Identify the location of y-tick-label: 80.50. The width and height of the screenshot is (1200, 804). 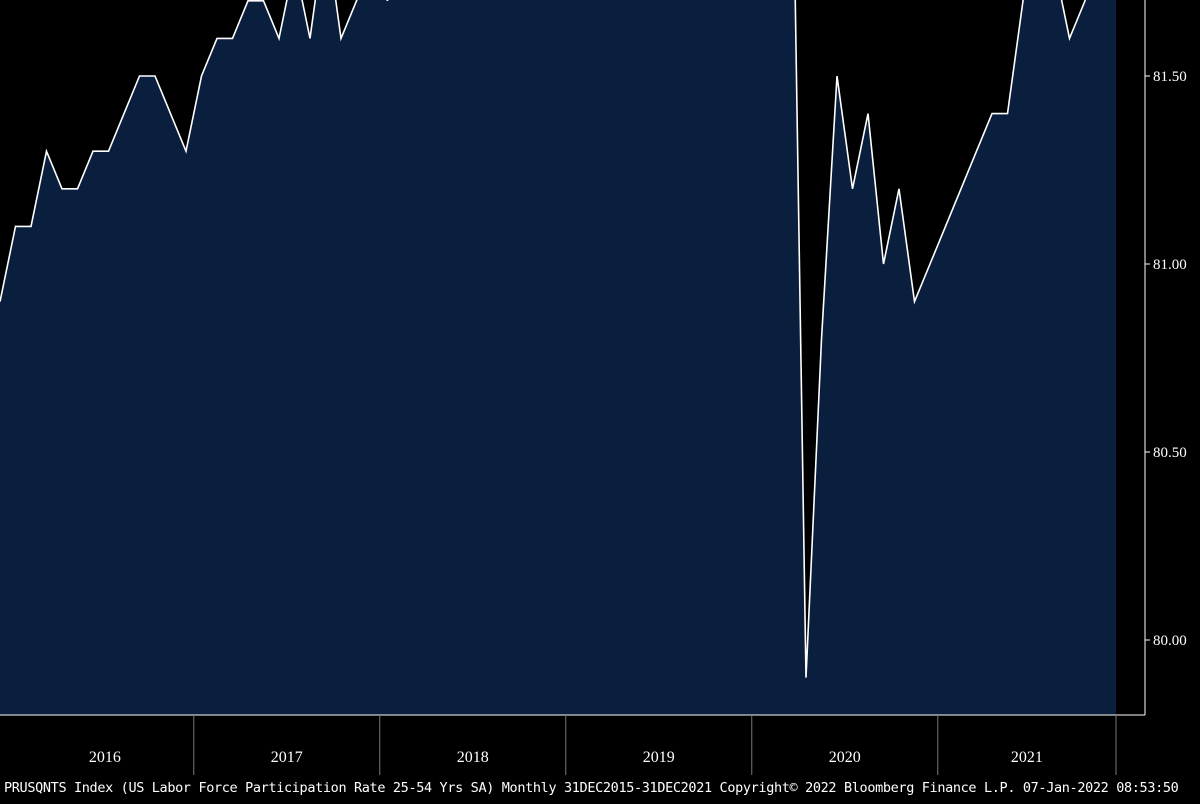
(1170, 453).